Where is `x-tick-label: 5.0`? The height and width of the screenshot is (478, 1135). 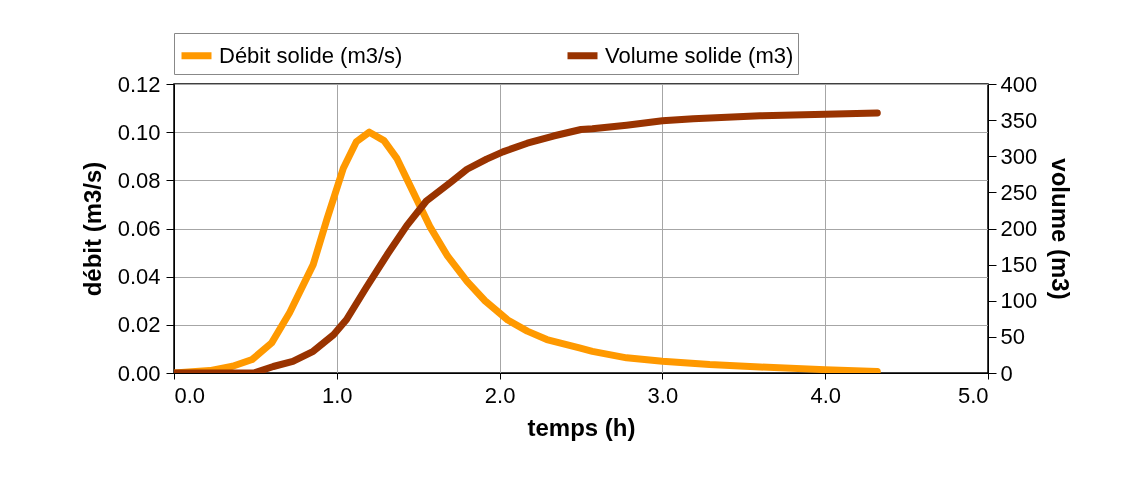
x-tick-label: 5.0 is located at coordinates (973, 395).